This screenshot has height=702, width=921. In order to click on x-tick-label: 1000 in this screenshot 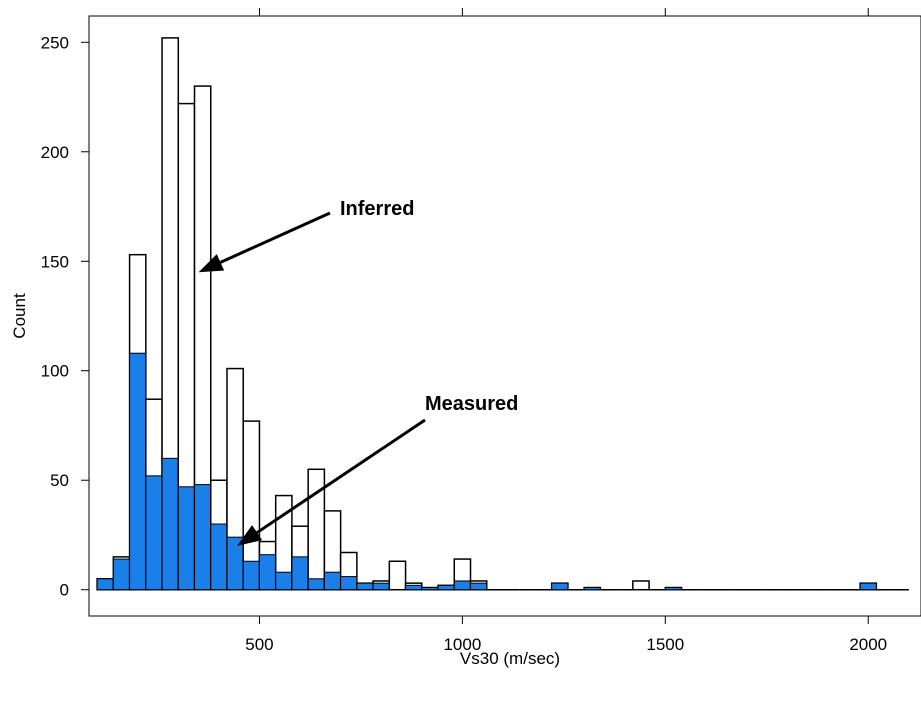, I will do `click(462, 644)`.